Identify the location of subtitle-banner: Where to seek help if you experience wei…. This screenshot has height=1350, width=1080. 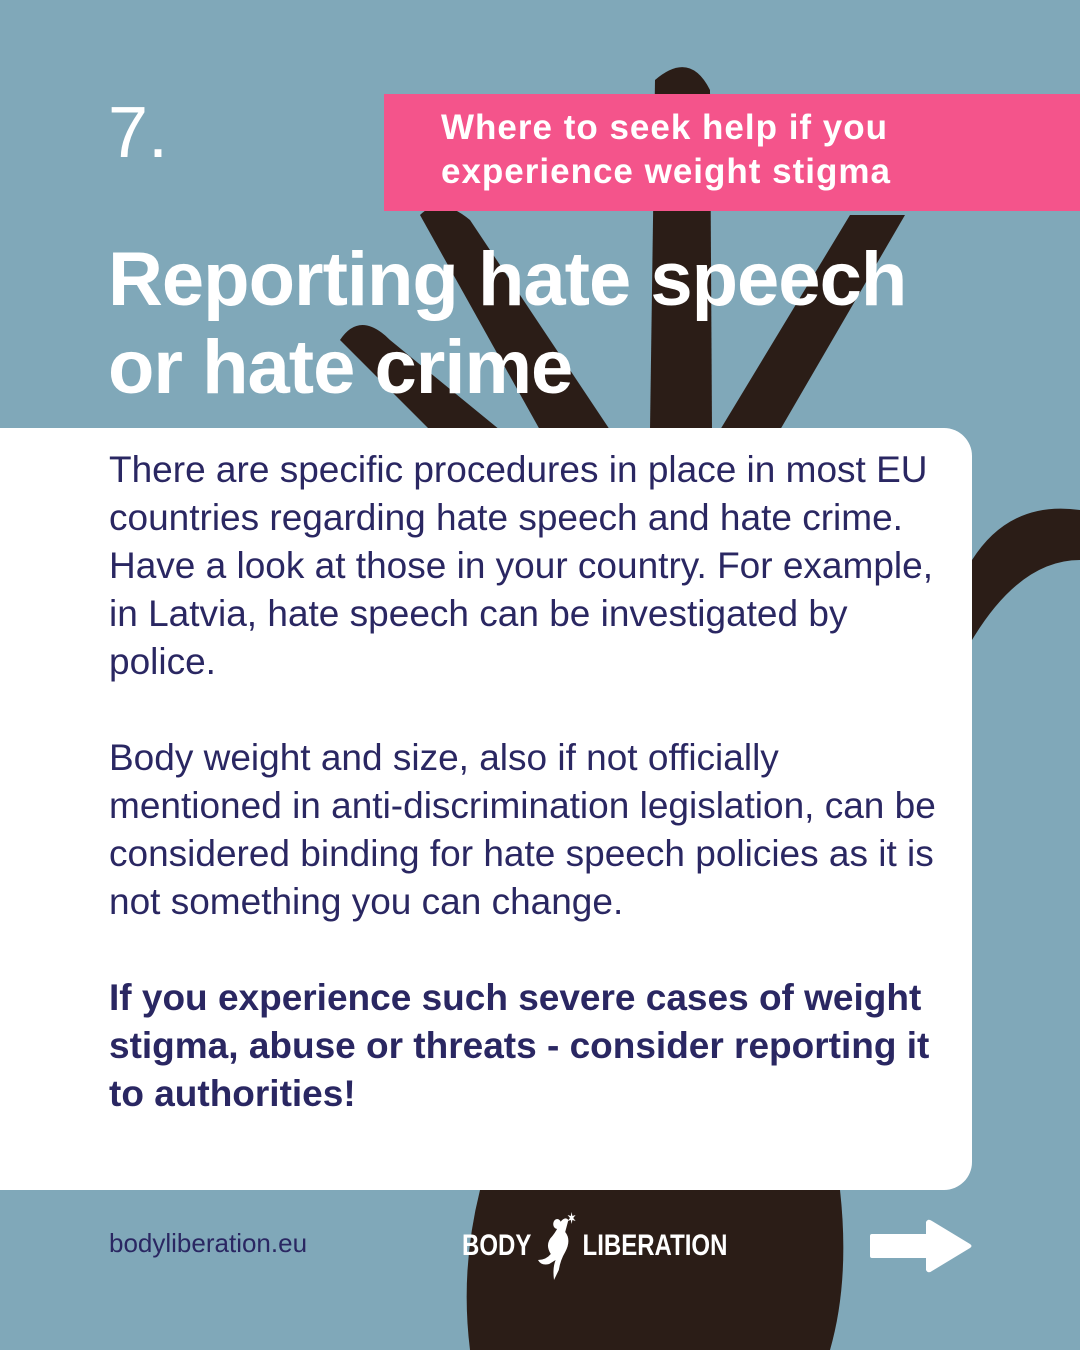
(732, 152).